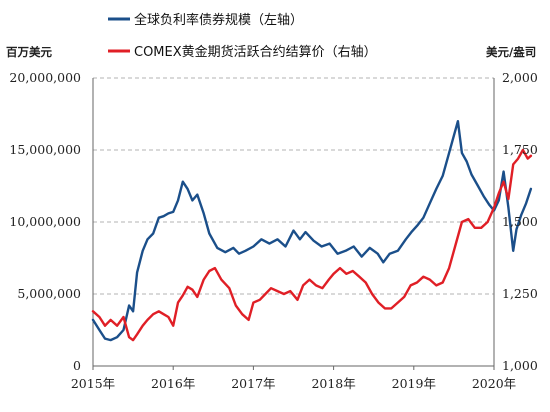 The image size is (550, 412). I want to click on x-tick-label: 2018年, so click(333, 383).